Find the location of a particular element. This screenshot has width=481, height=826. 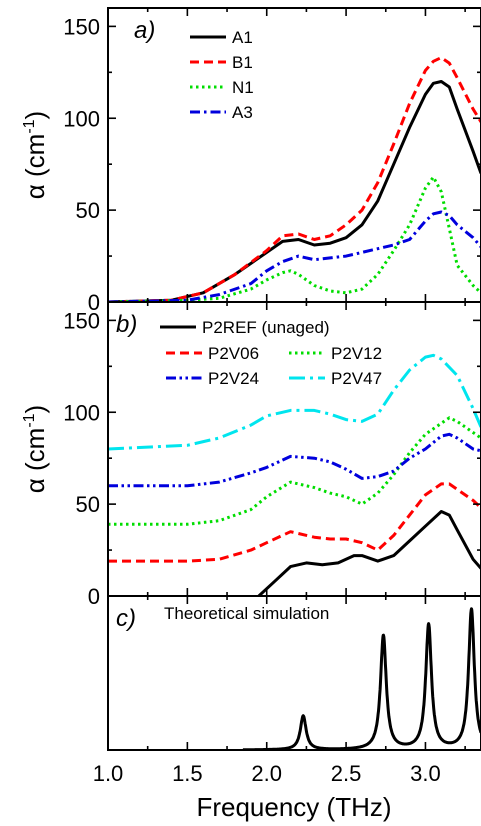

x-tick-label: 1.5 is located at coordinates (187, 773).